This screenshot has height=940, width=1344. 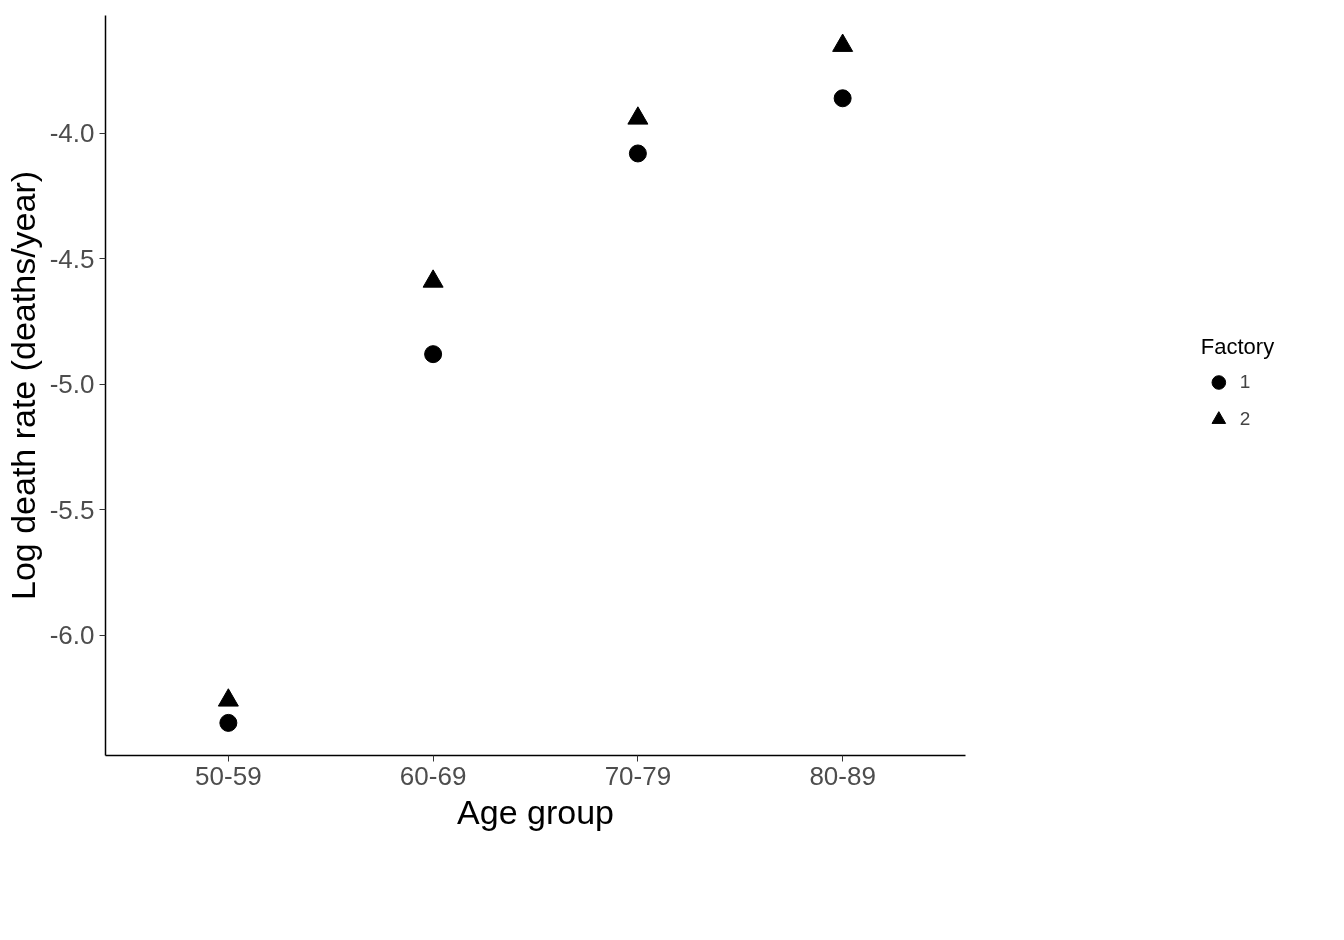 What do you see at coordinates (72, 133) in the screenshot?
I see `y-tick-label: -4.0` at bounding box center [72, 133].